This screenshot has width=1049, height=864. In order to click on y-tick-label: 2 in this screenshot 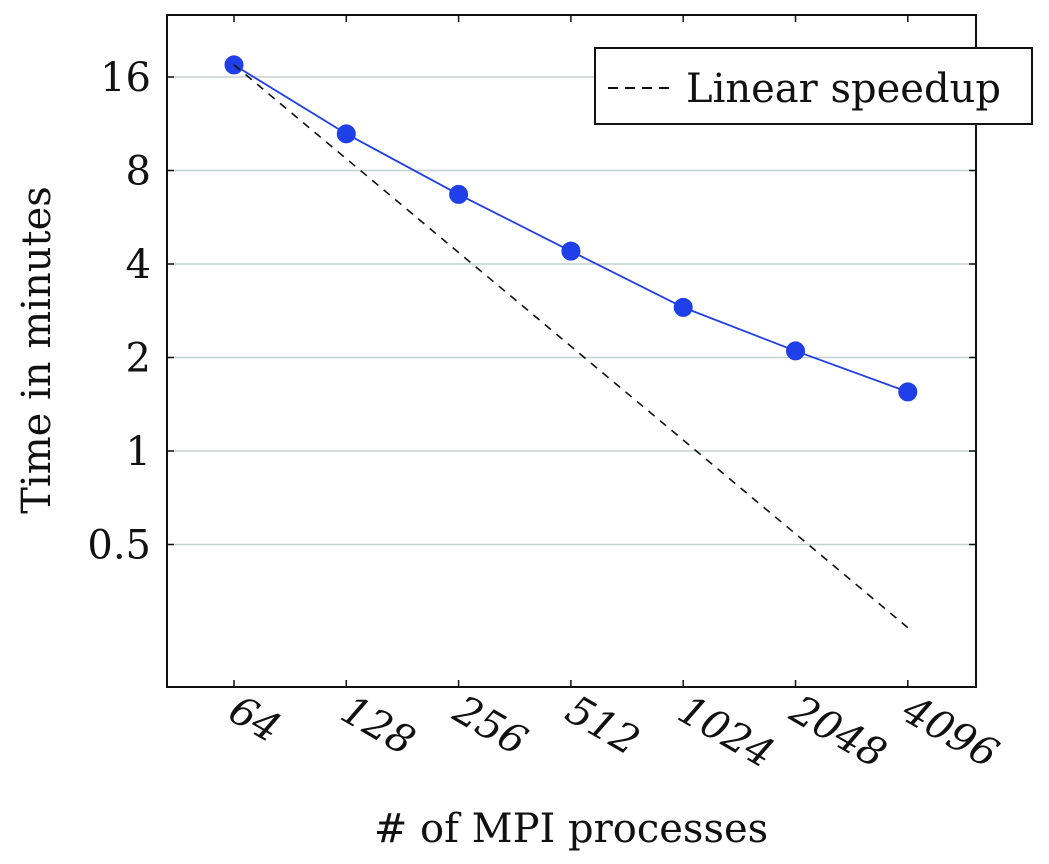, I will do `click(138, 359)`.